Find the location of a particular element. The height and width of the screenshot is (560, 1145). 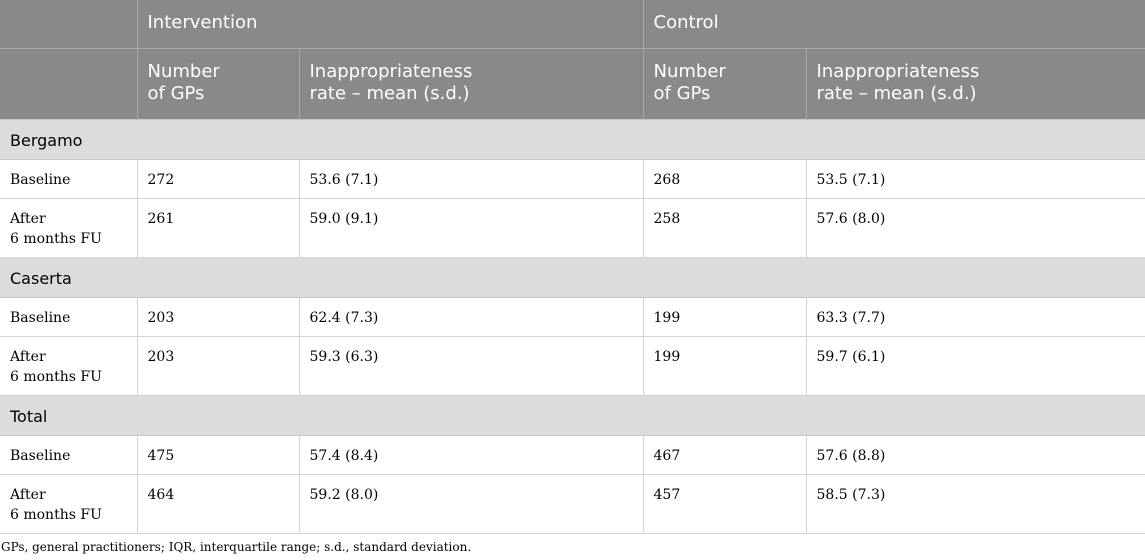

table-row: Baseline 203 62.4 (7.3) 199 63.3 (7.7) is located at coordinates (572, 317).